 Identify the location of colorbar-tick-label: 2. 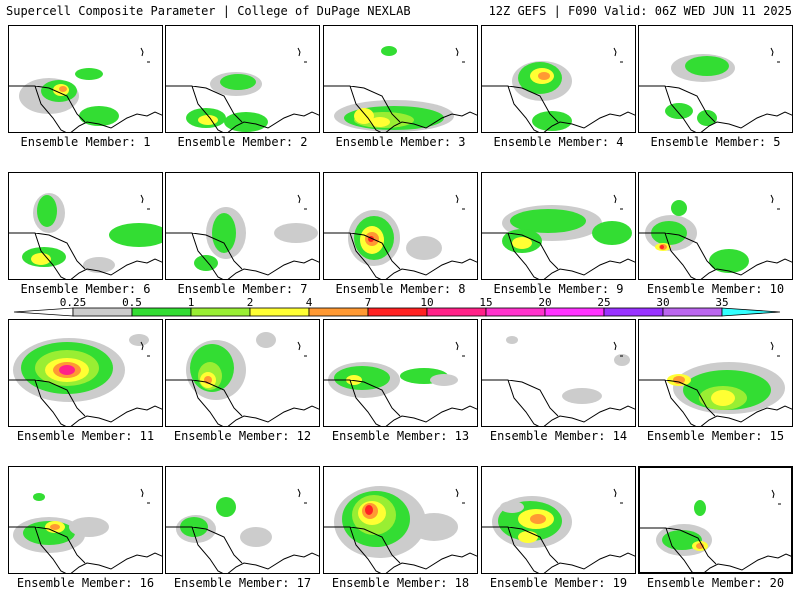
(250, 302).